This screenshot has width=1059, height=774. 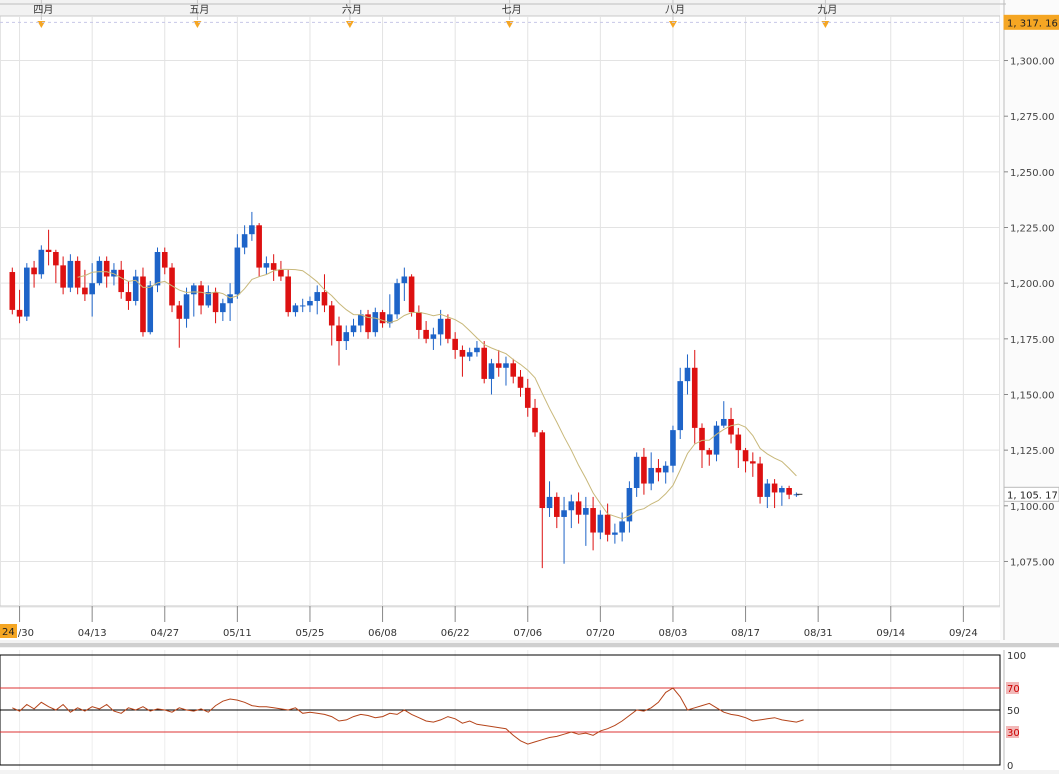 I want to click on oscillator-tick-label: 30, so click(x=1013, y=733).